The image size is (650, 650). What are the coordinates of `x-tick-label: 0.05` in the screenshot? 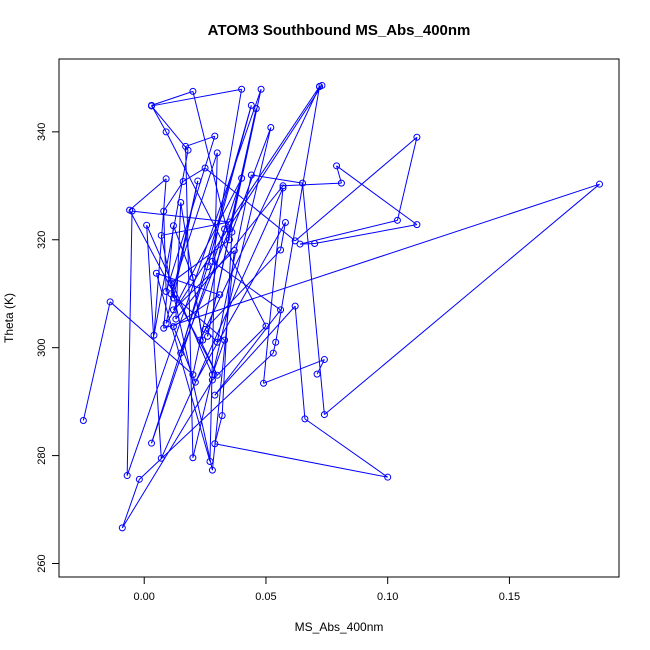 It's located at (265, 597).